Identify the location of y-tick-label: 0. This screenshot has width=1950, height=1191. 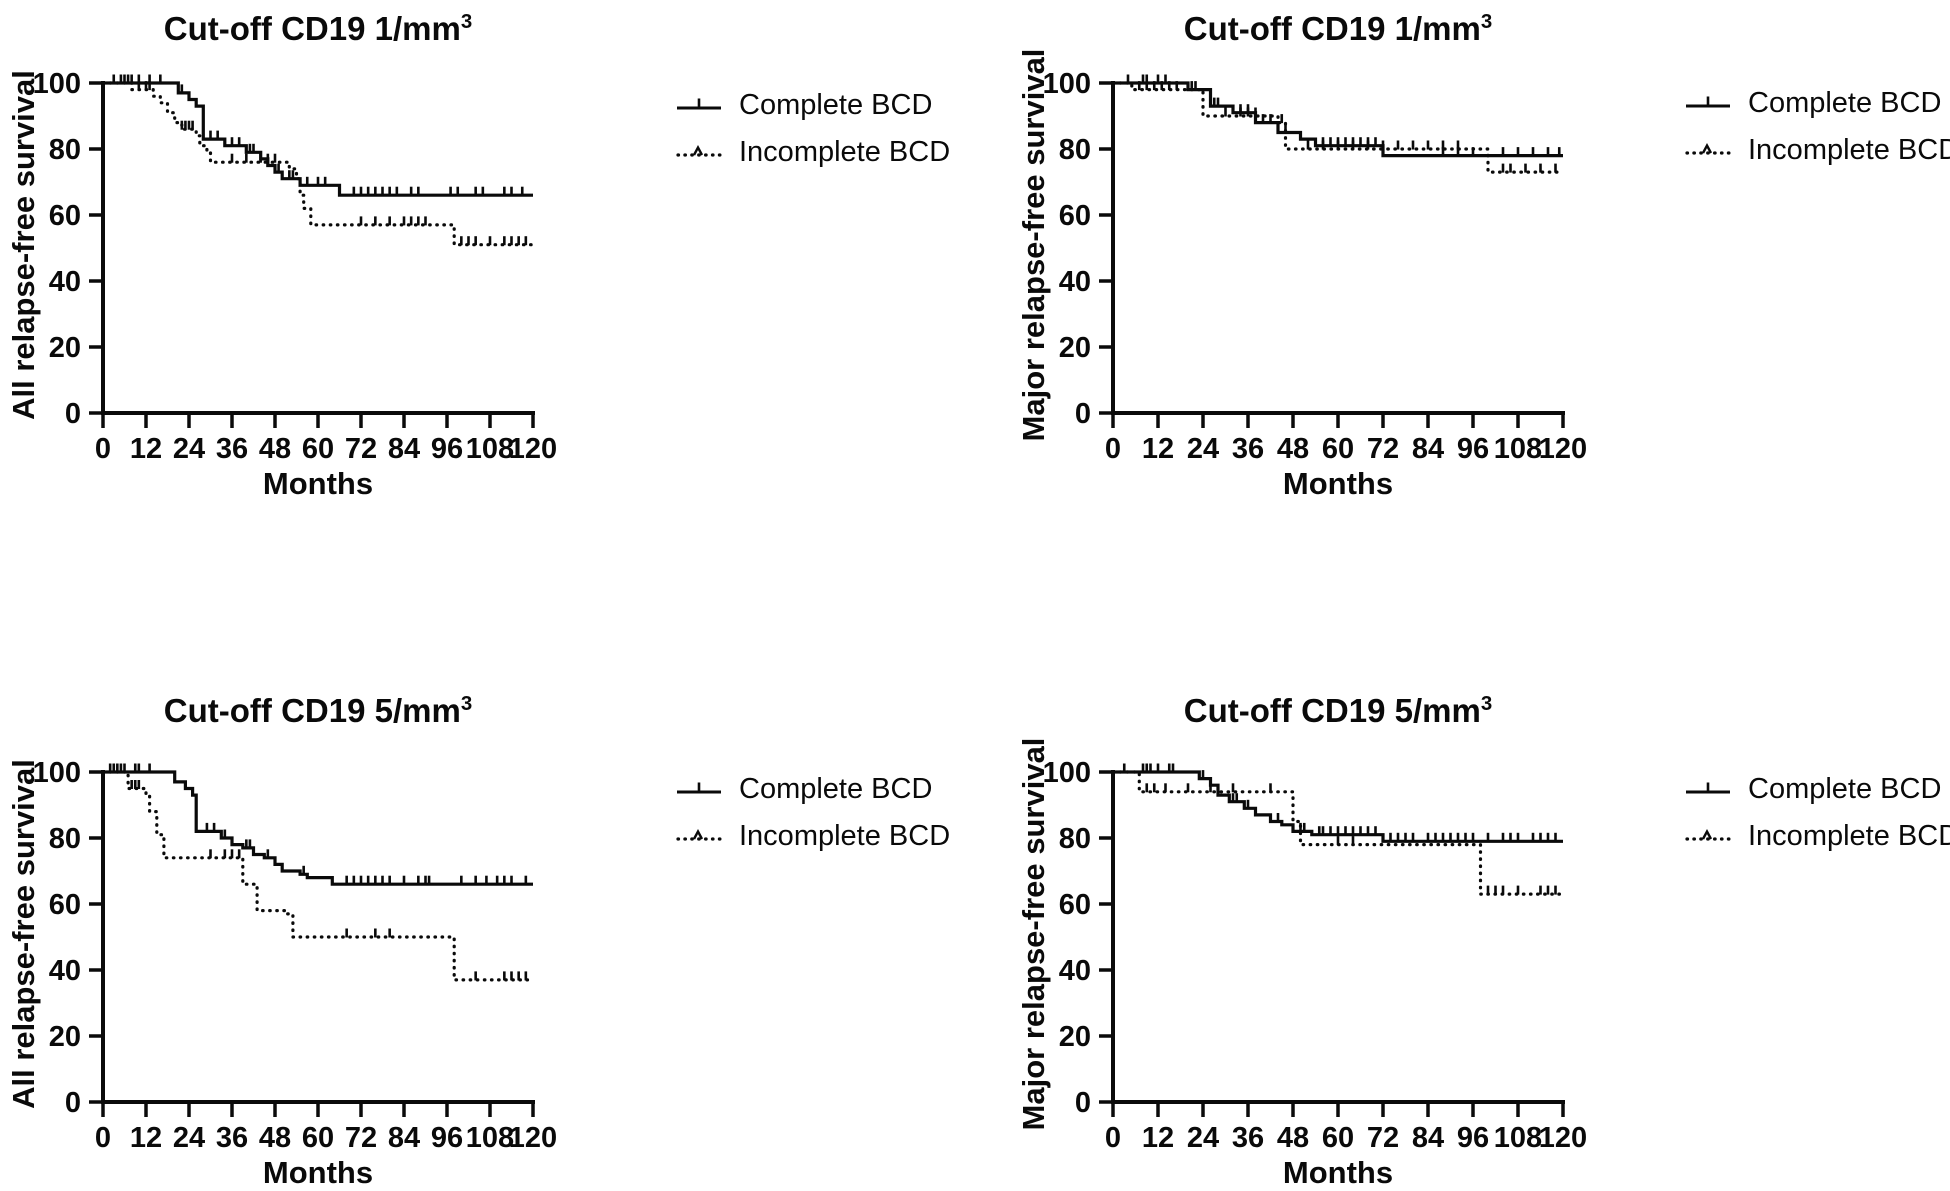
(1083, 414).